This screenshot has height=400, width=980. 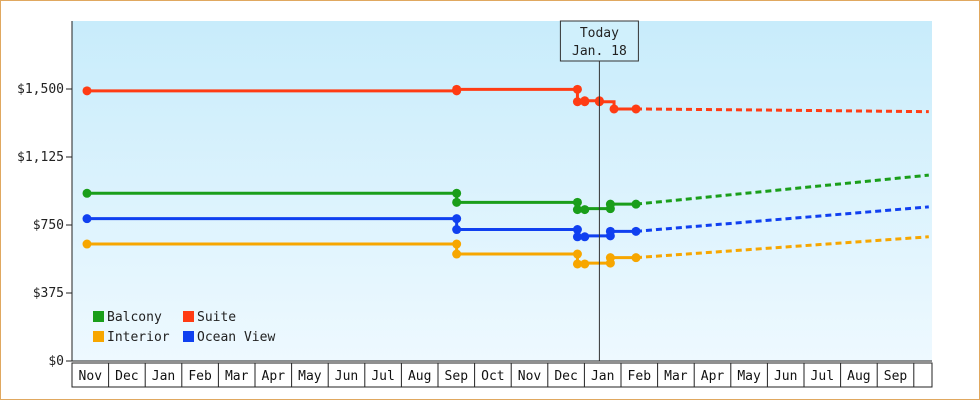 What do you see at coordinates (782, 110) in the screenshot?
I see `forecast-line-suite` at bounding box center [782, 110].